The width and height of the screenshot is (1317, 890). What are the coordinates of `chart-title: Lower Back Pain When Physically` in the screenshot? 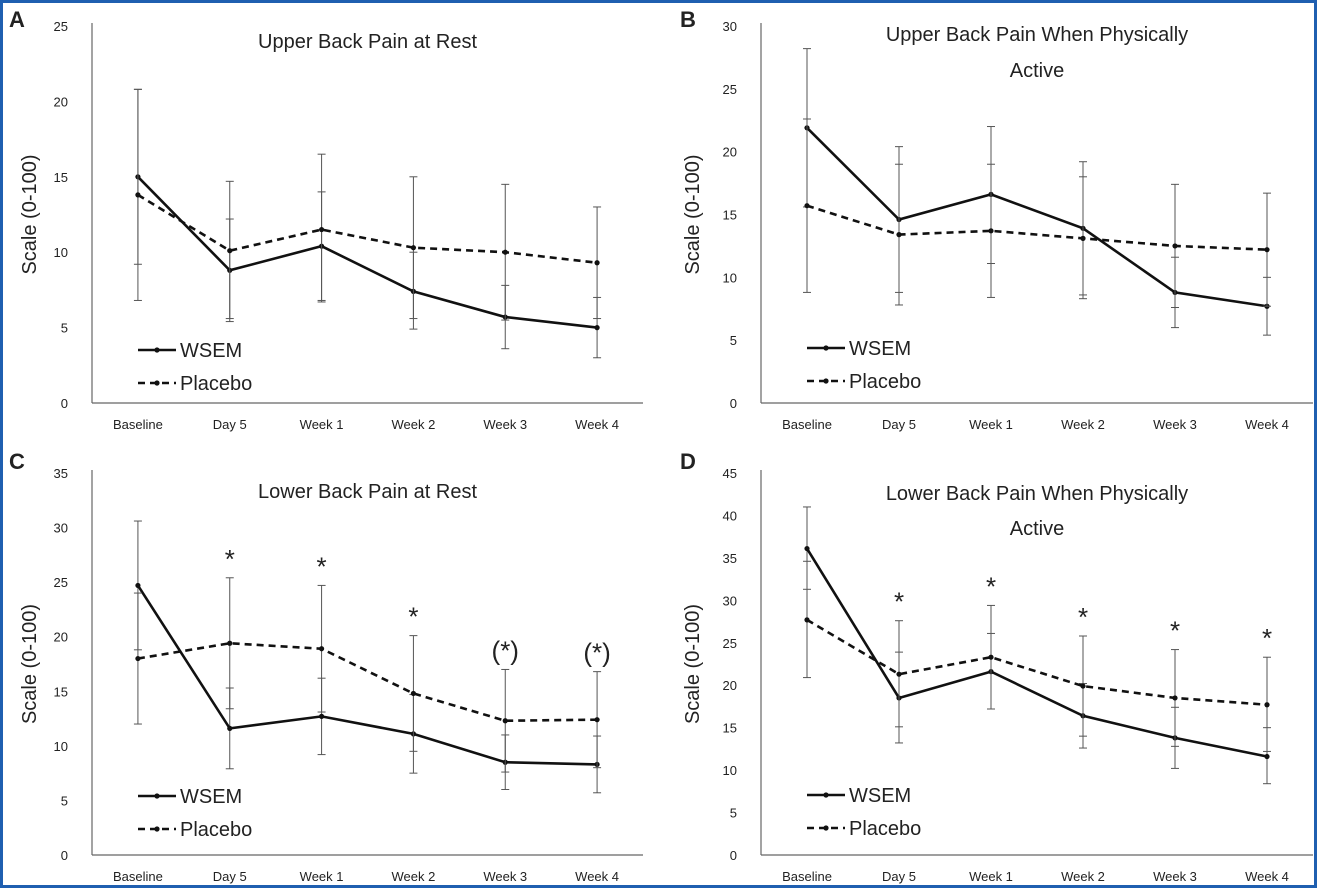 It's located at (1037, 494).